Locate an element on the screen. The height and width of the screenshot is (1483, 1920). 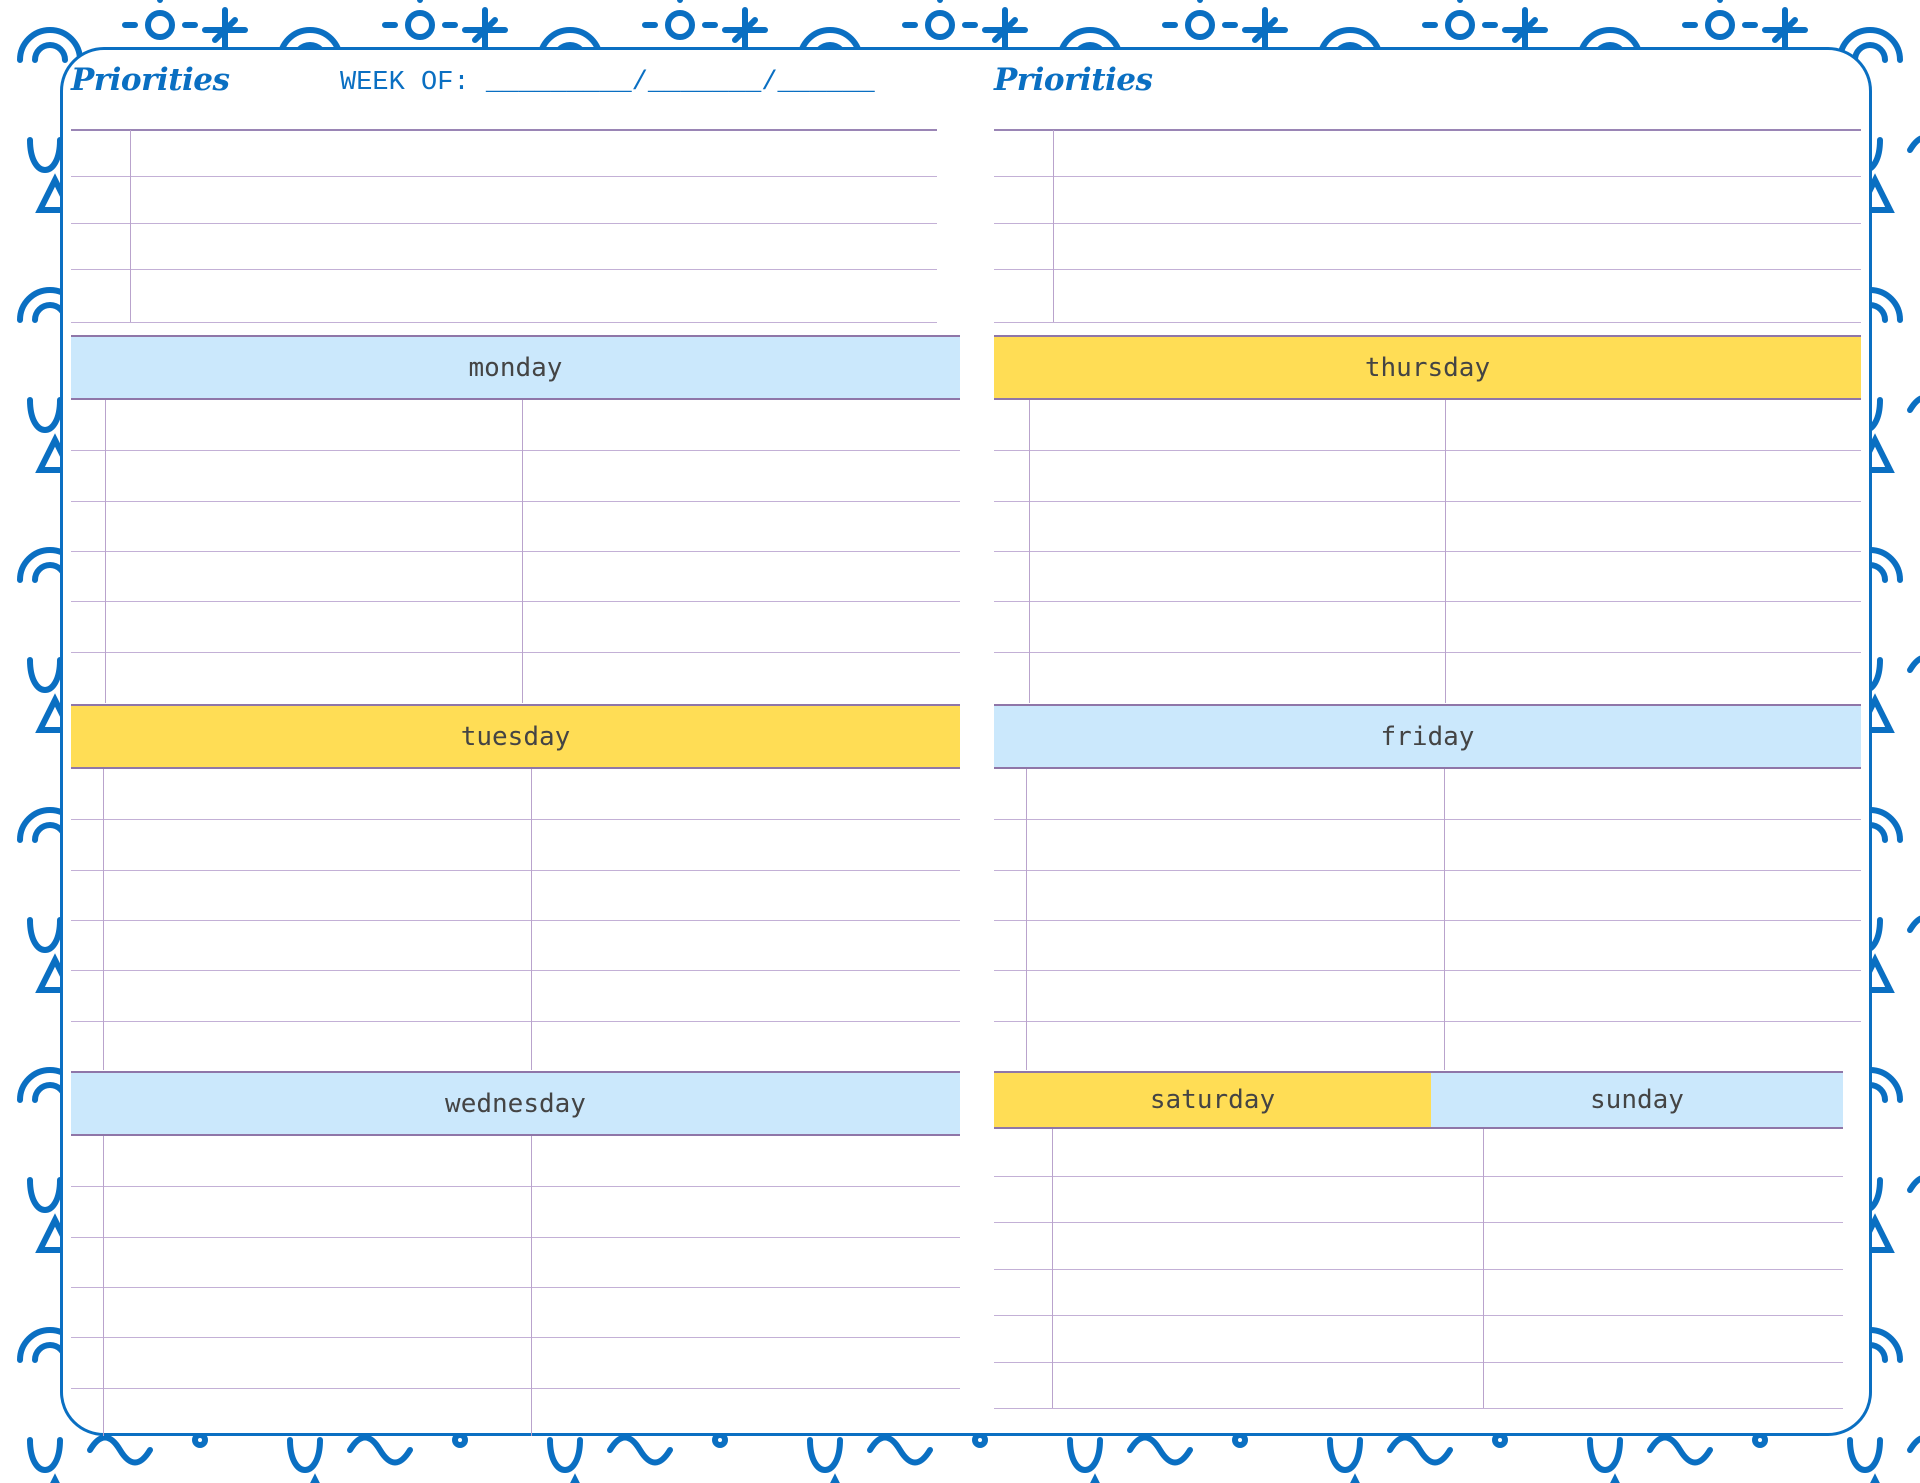
saturday-label: saturday is located at coordinates (1212, 1100).